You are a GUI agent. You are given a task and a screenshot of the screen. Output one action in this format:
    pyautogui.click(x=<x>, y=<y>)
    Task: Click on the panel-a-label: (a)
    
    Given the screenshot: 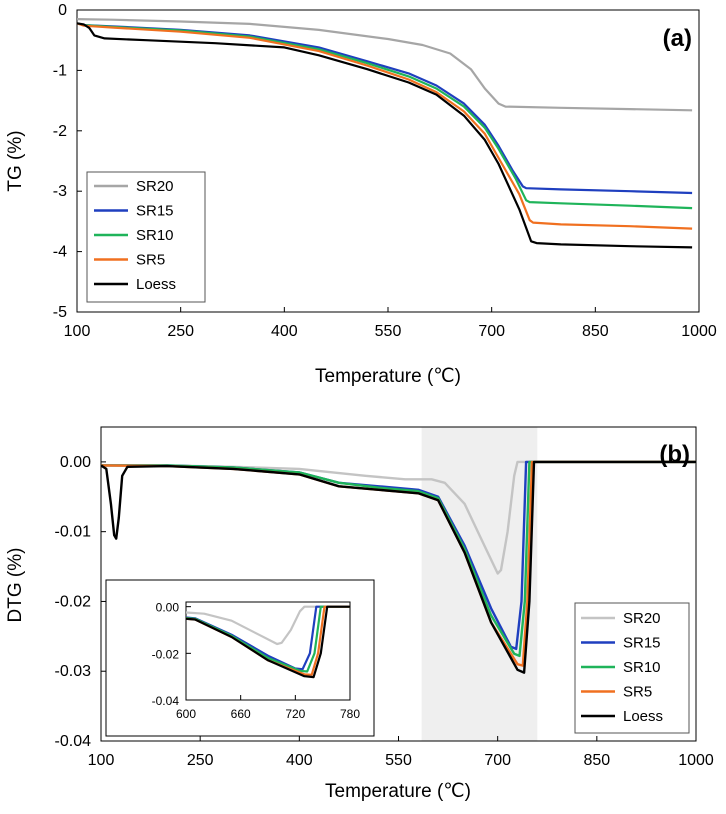 What is the action you would take?
    pyautogui.click(x=677, y=38)
    